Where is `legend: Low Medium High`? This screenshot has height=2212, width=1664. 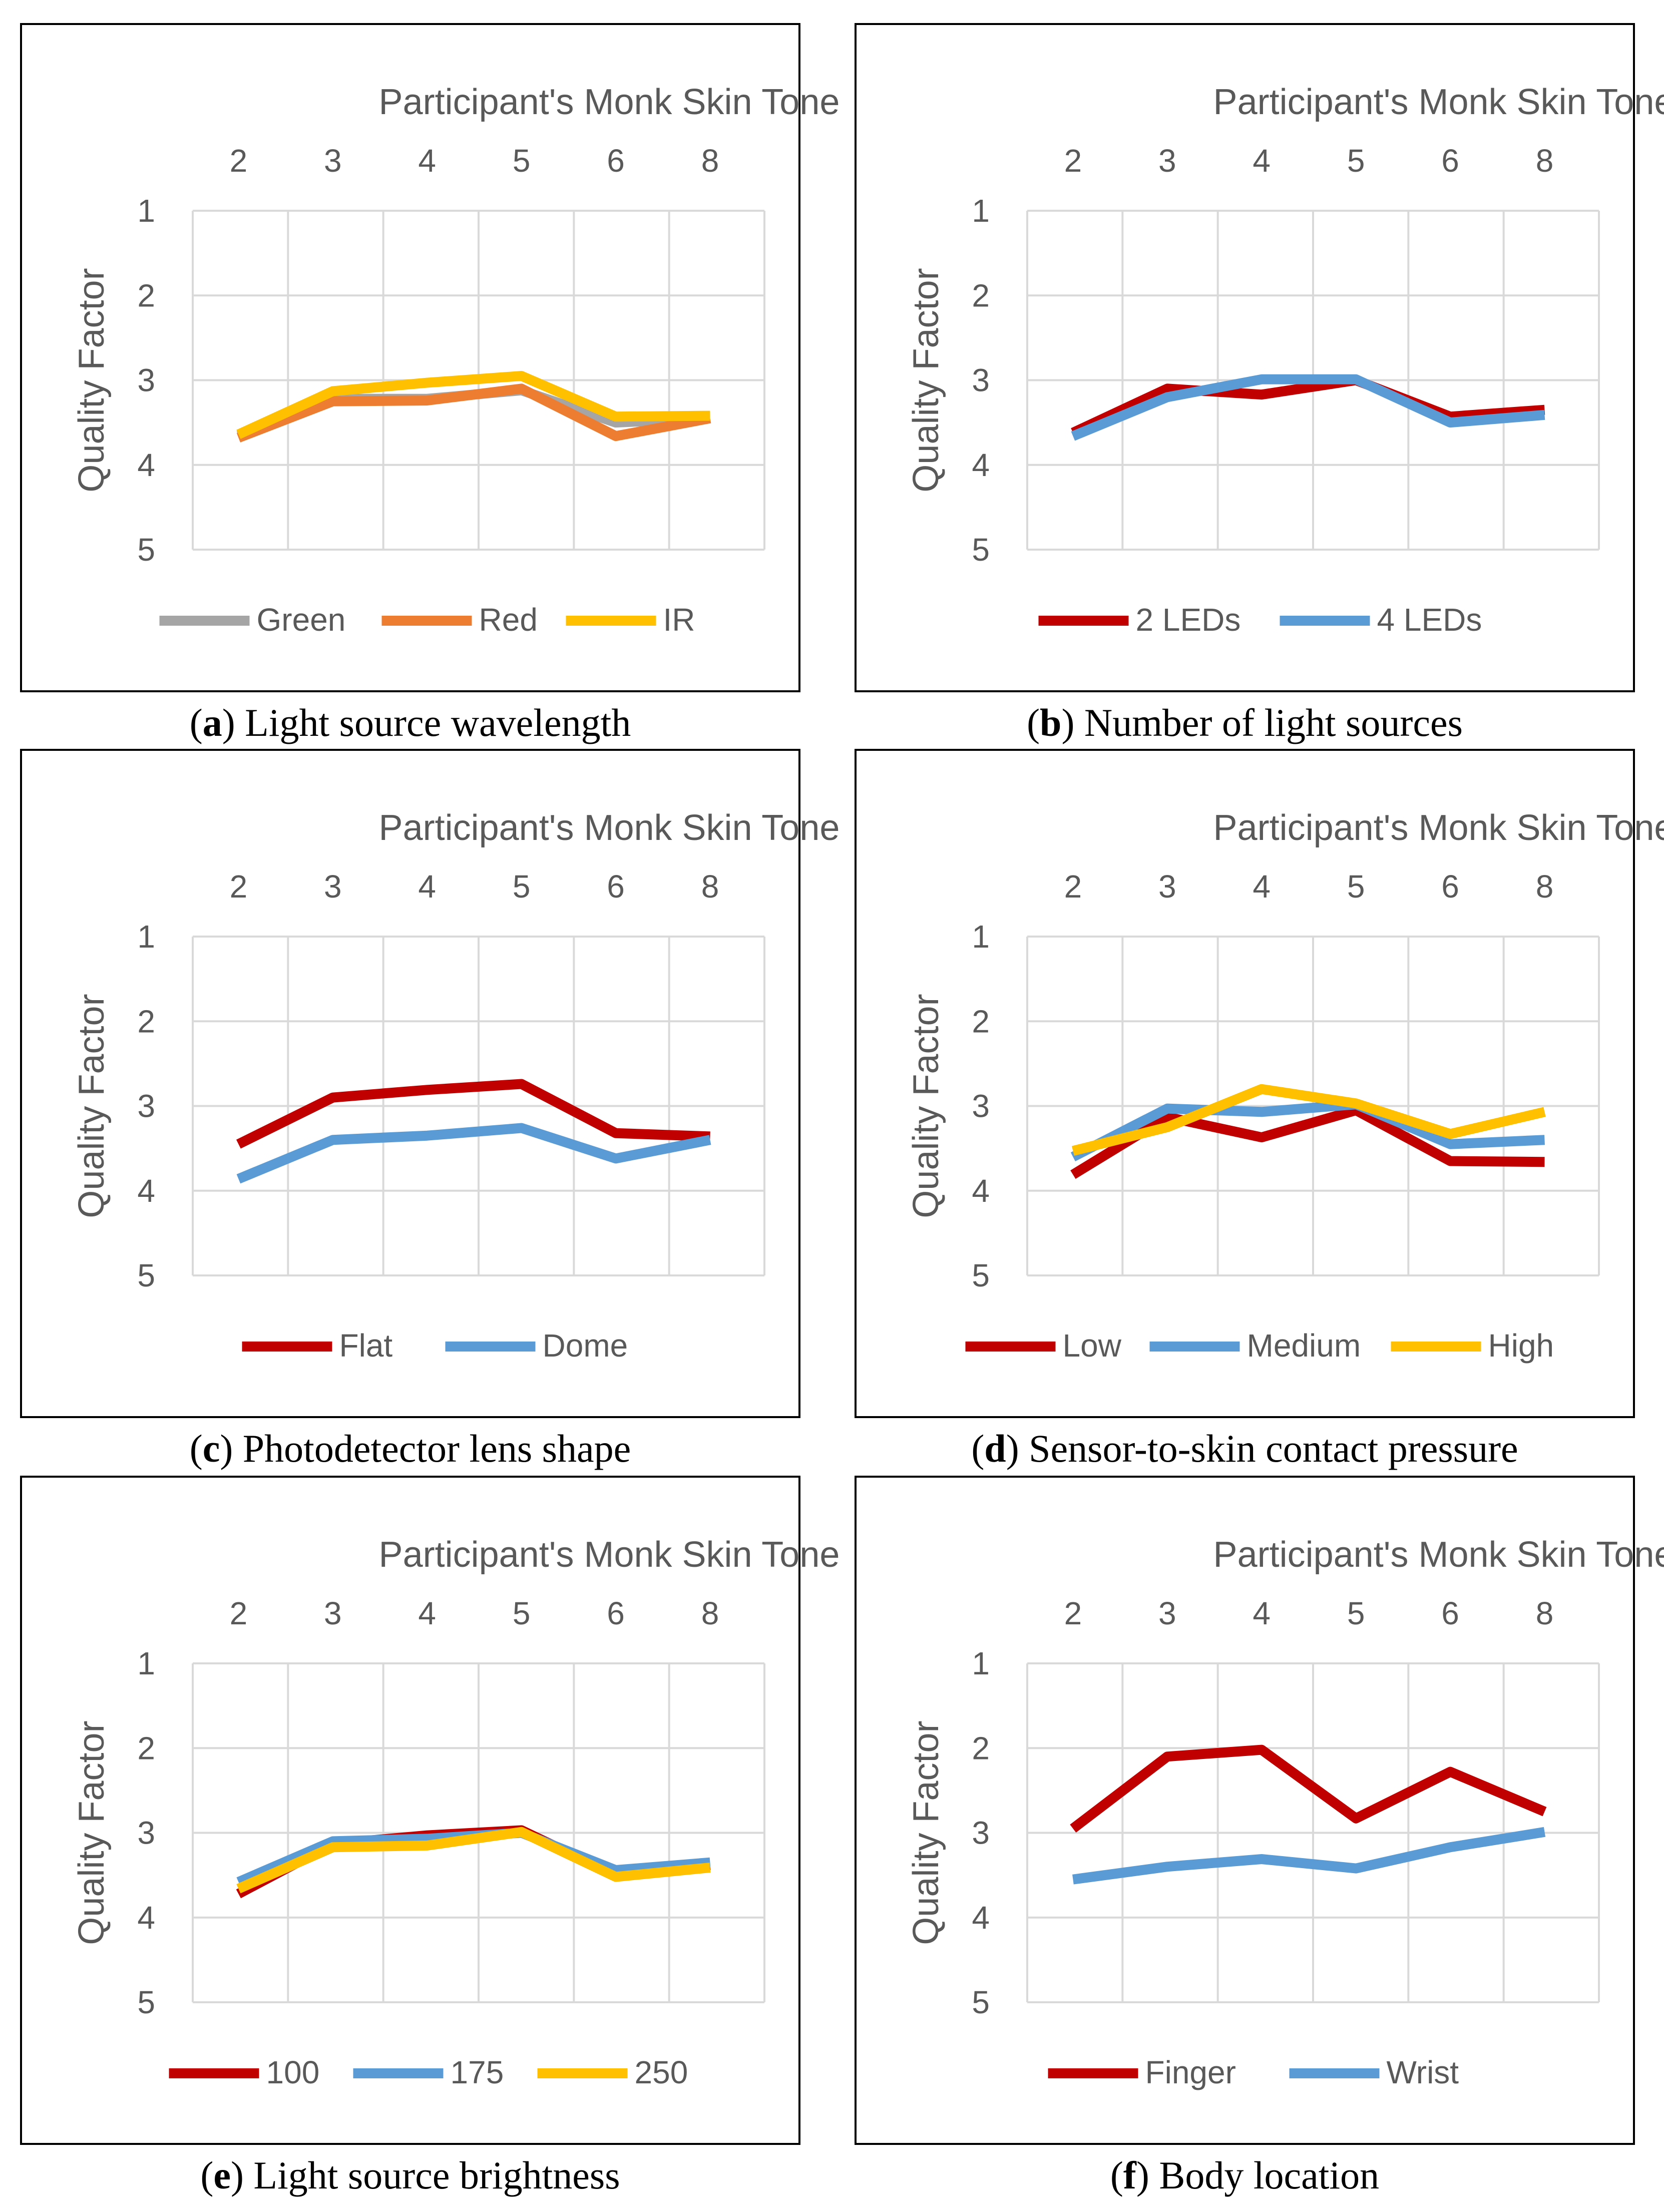 legend: Low Medium High is located at coordinates (1259, 1346).